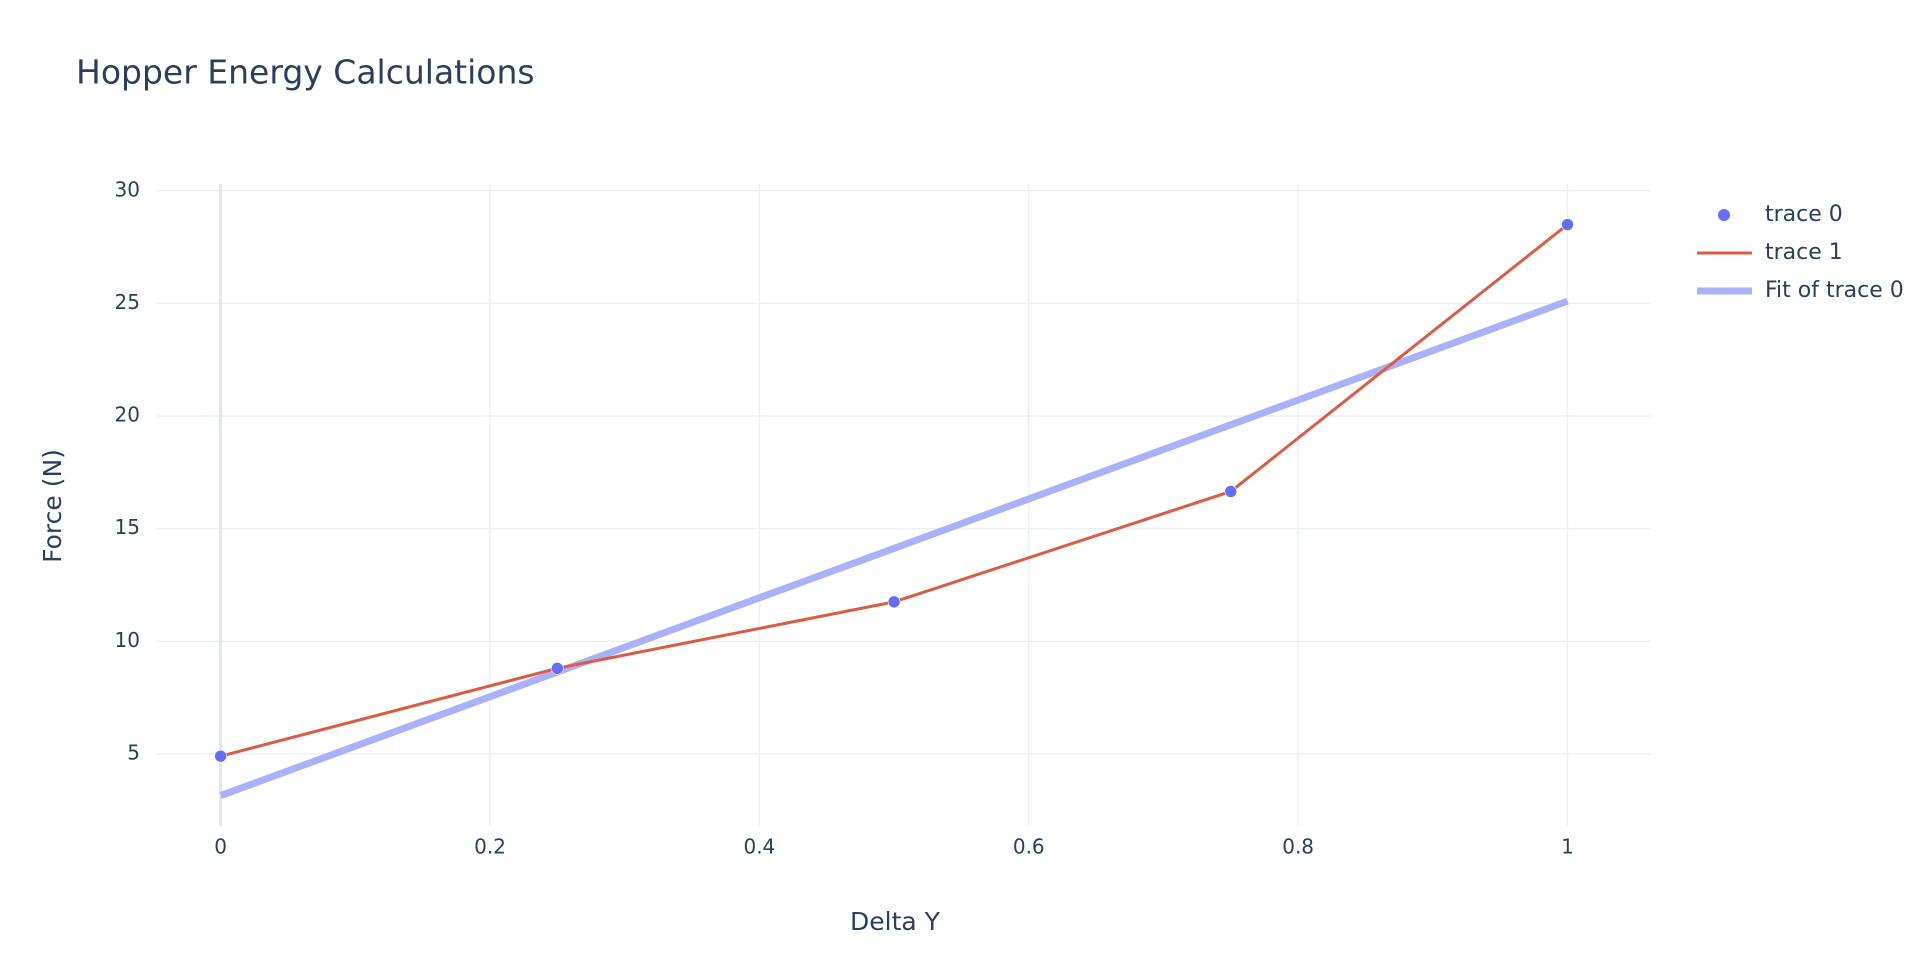  What do you see at coordinates (490, 847) in the screenshot?
I see `x-tick-label: 0.2` at bounding box center [490, 847].